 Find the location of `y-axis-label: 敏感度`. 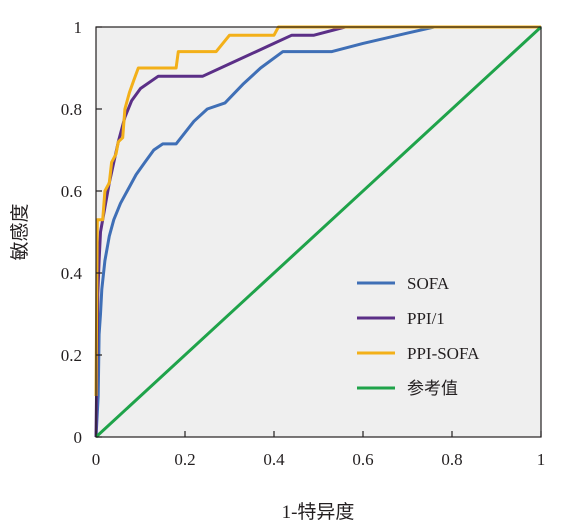

y-axis-label: 敏感度 is located at coordinates (20, 231).